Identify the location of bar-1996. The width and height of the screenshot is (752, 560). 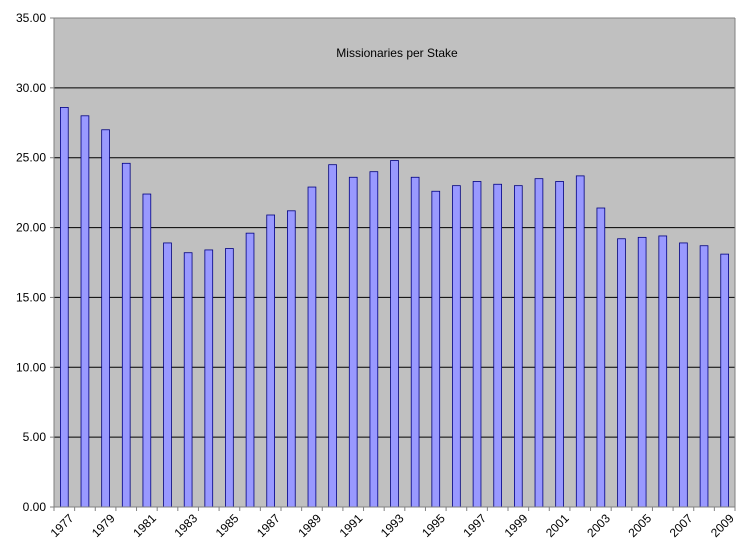
(456, 346).